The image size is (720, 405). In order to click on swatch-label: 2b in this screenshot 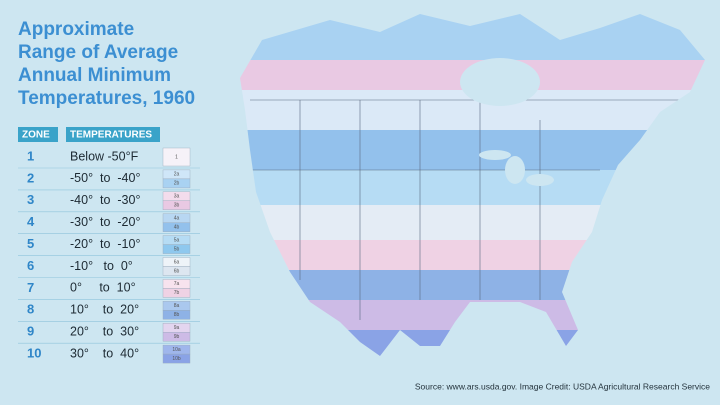, I will do `click(177, 184)`.